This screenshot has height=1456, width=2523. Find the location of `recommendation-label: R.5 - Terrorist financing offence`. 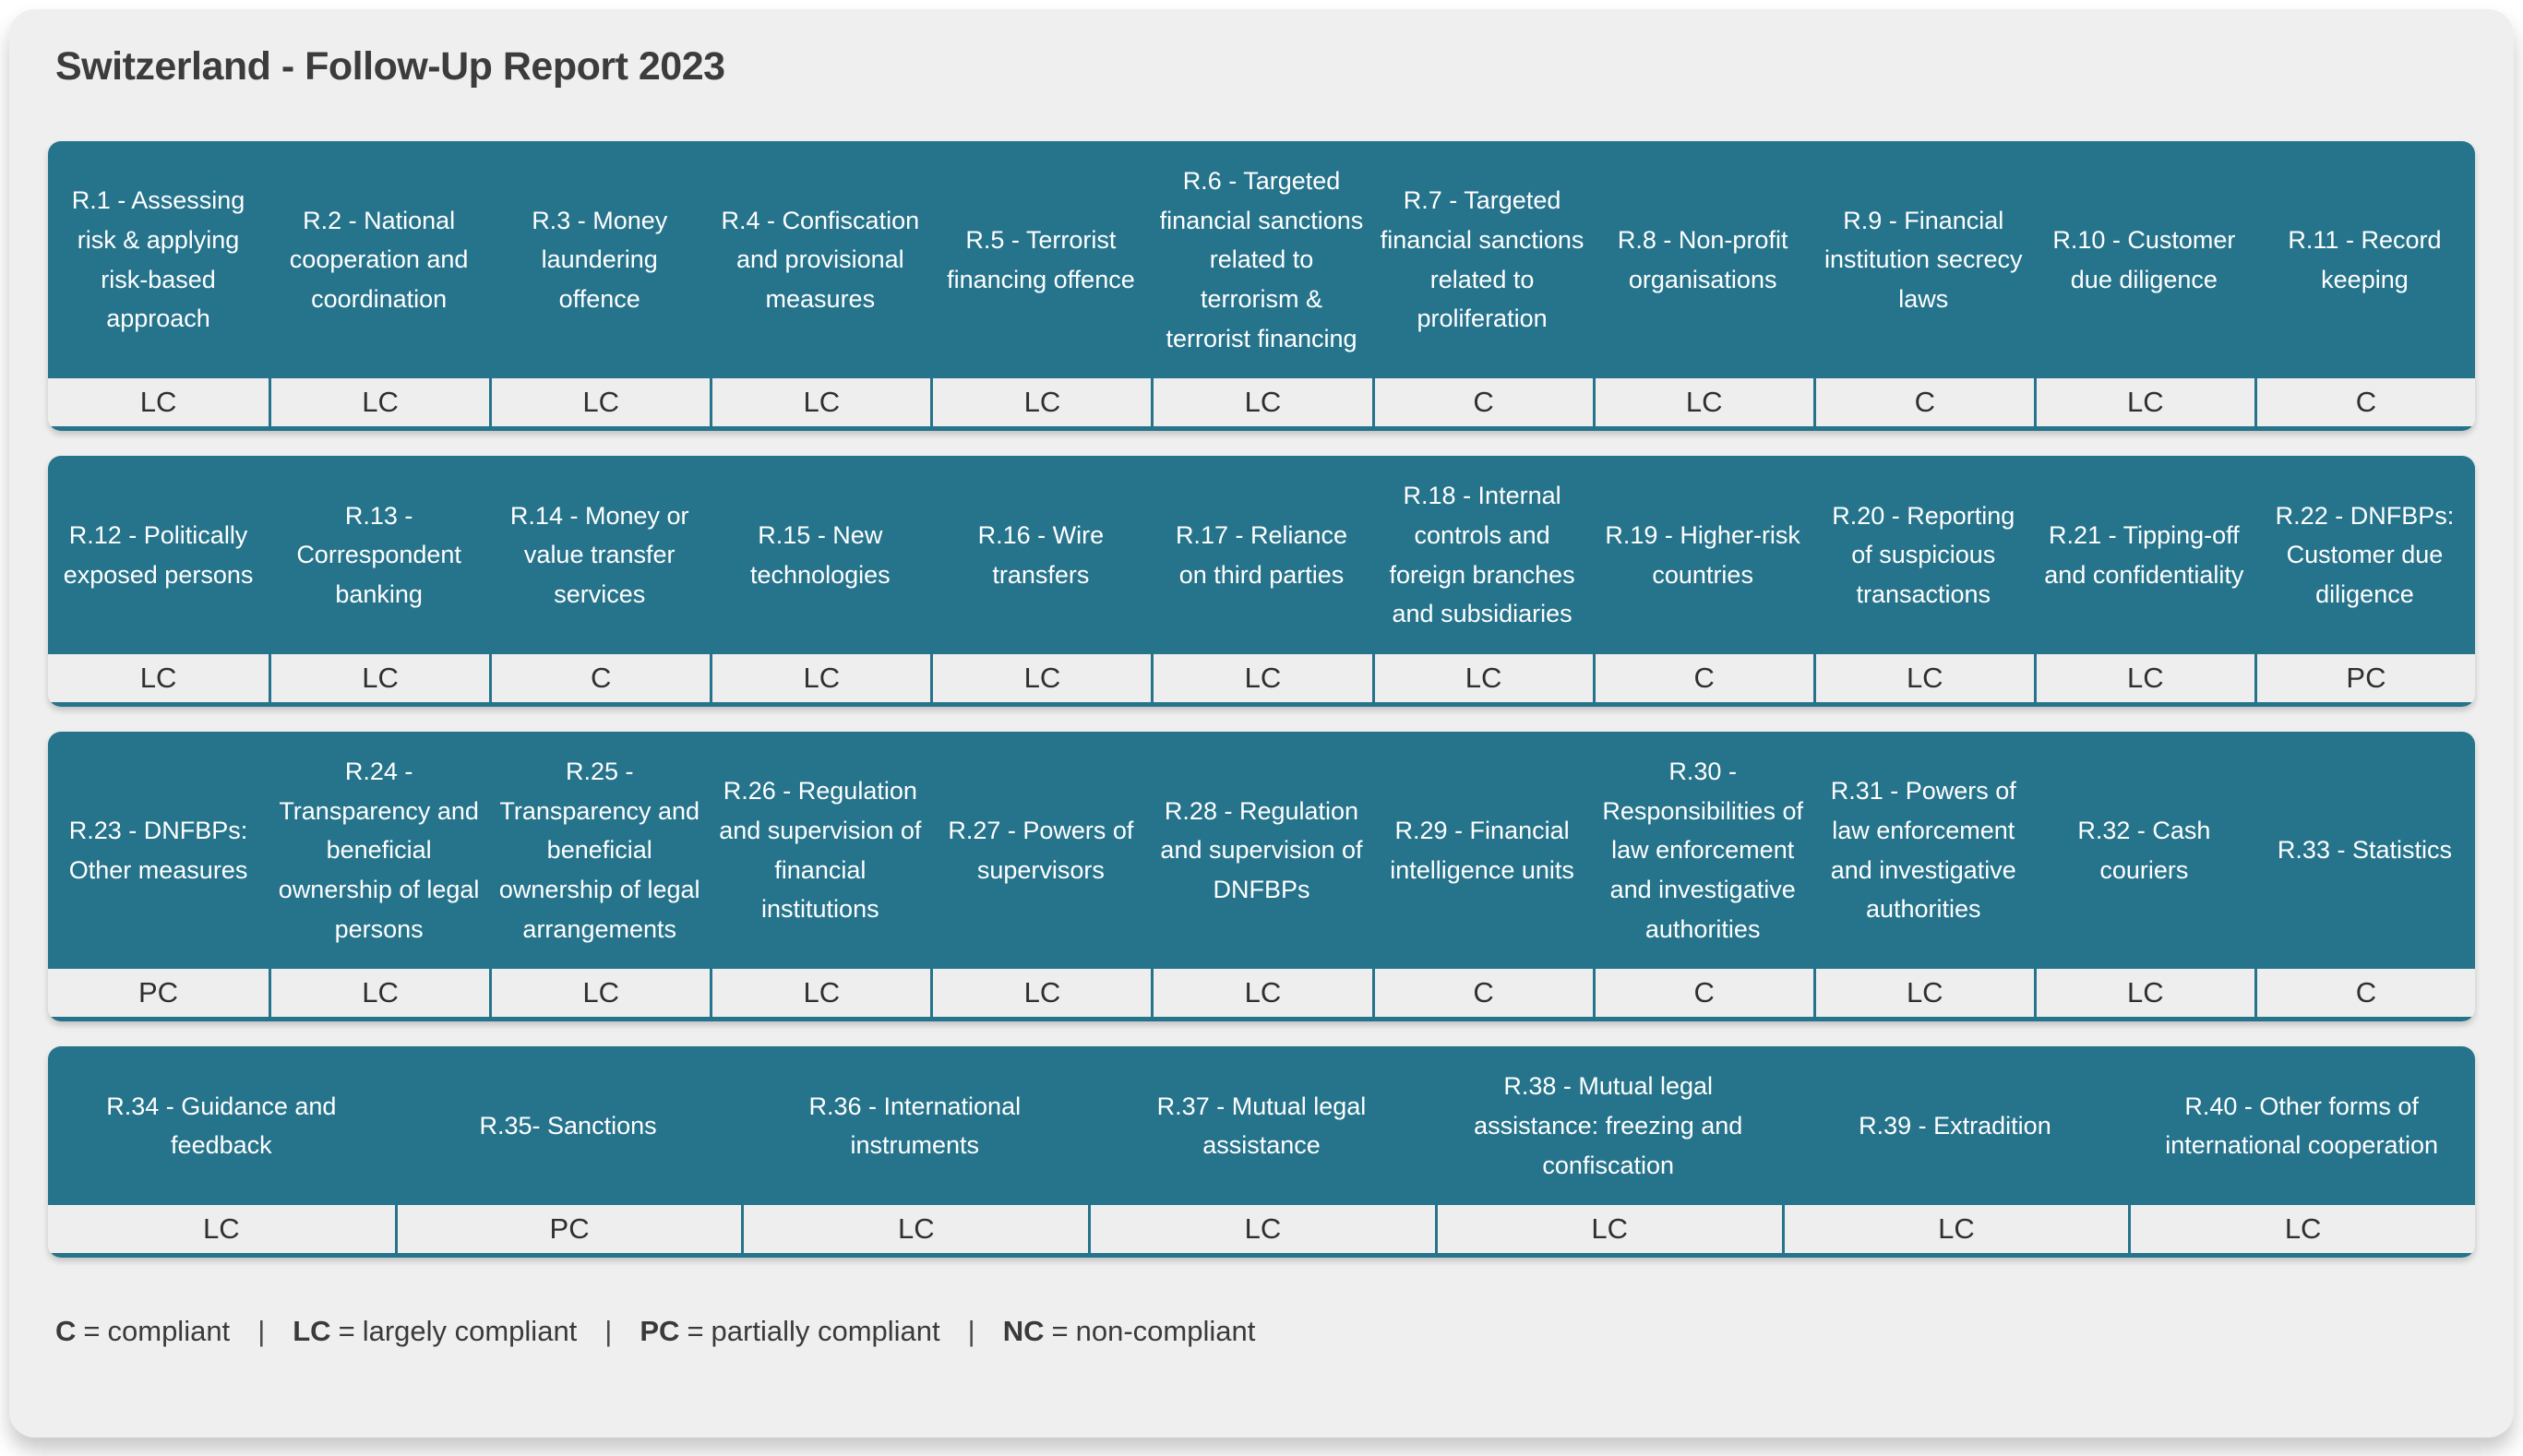

recommendation-label: R.5 - Terrorist financing offence is located at coordinates (1041, 259).